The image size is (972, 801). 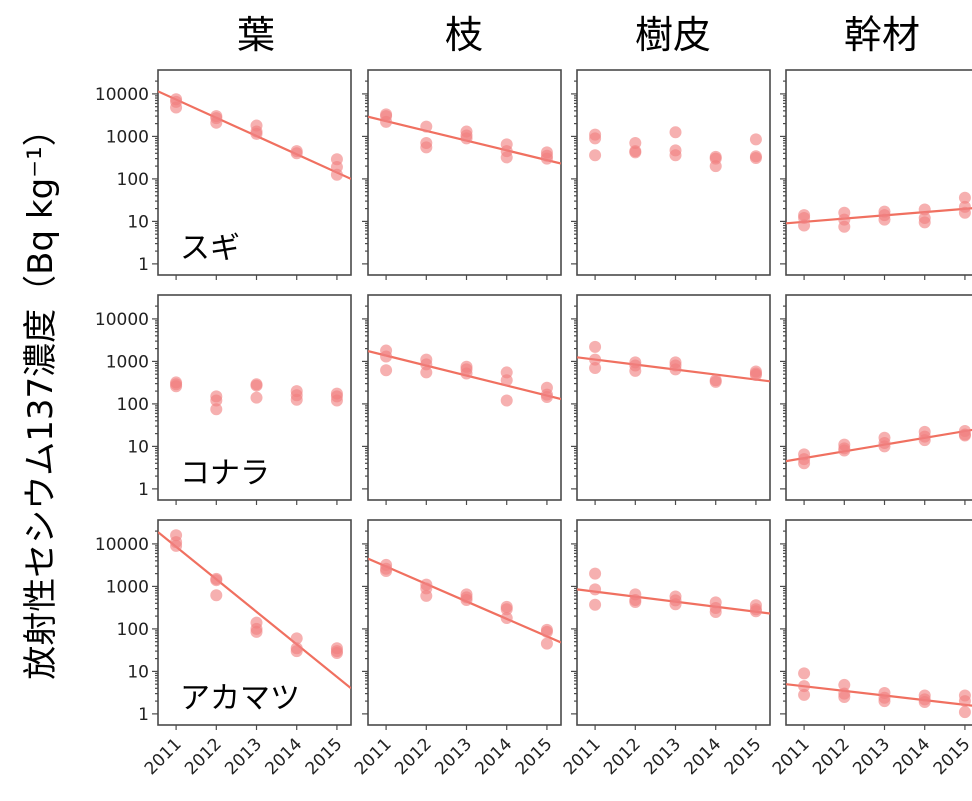 What do you see at coordinates (671, 174) in the screenshot?
I see `panel-sugi-bark` at bounding box center [671, 174].